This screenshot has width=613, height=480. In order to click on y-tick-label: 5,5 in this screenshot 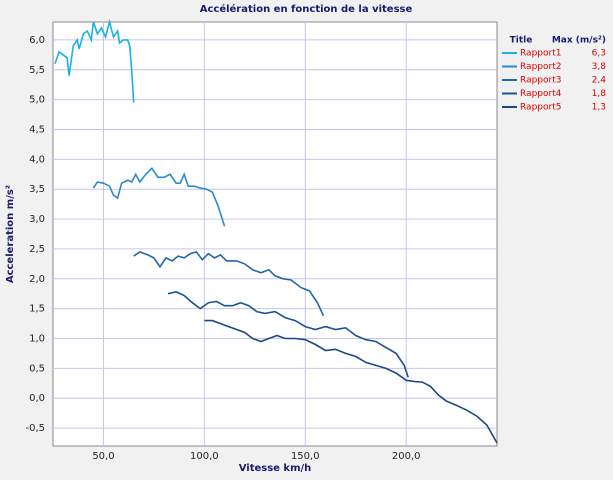, I will do `click(37, 70)`.